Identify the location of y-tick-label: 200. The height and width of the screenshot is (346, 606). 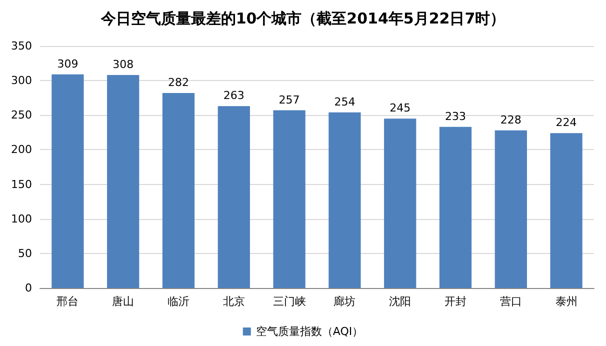
(21, 149).